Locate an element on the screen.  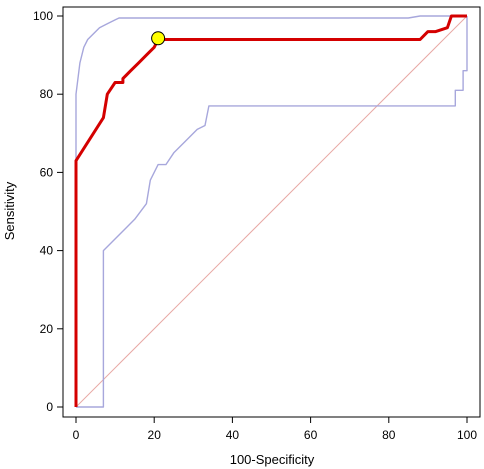
optimal-cutoff-point is located at coordinates (158, 38).